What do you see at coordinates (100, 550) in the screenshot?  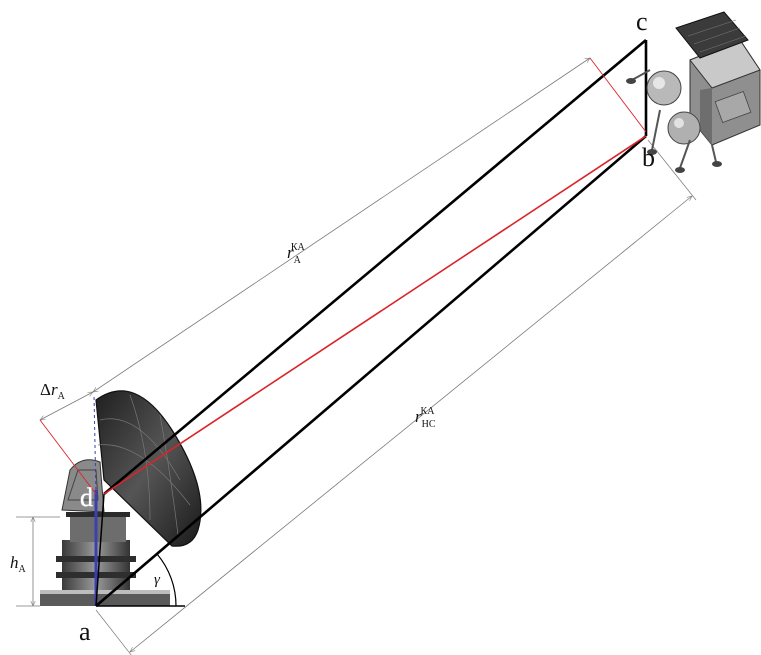 I see `line-a-to-d` at bounding box center [100, 550].